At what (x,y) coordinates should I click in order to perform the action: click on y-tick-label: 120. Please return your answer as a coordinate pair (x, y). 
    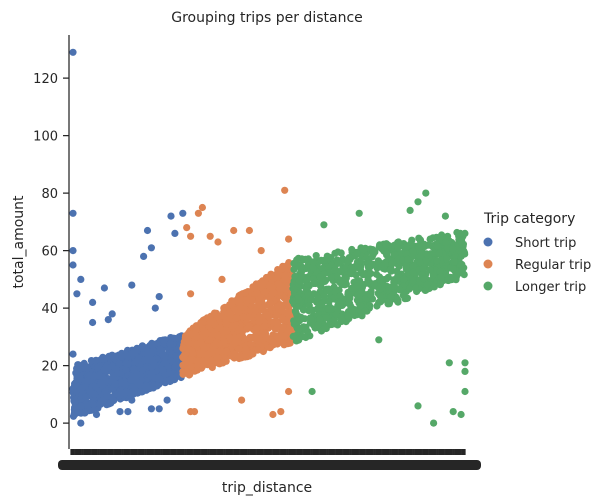
    Looking at the image, I should click on (45, 79).